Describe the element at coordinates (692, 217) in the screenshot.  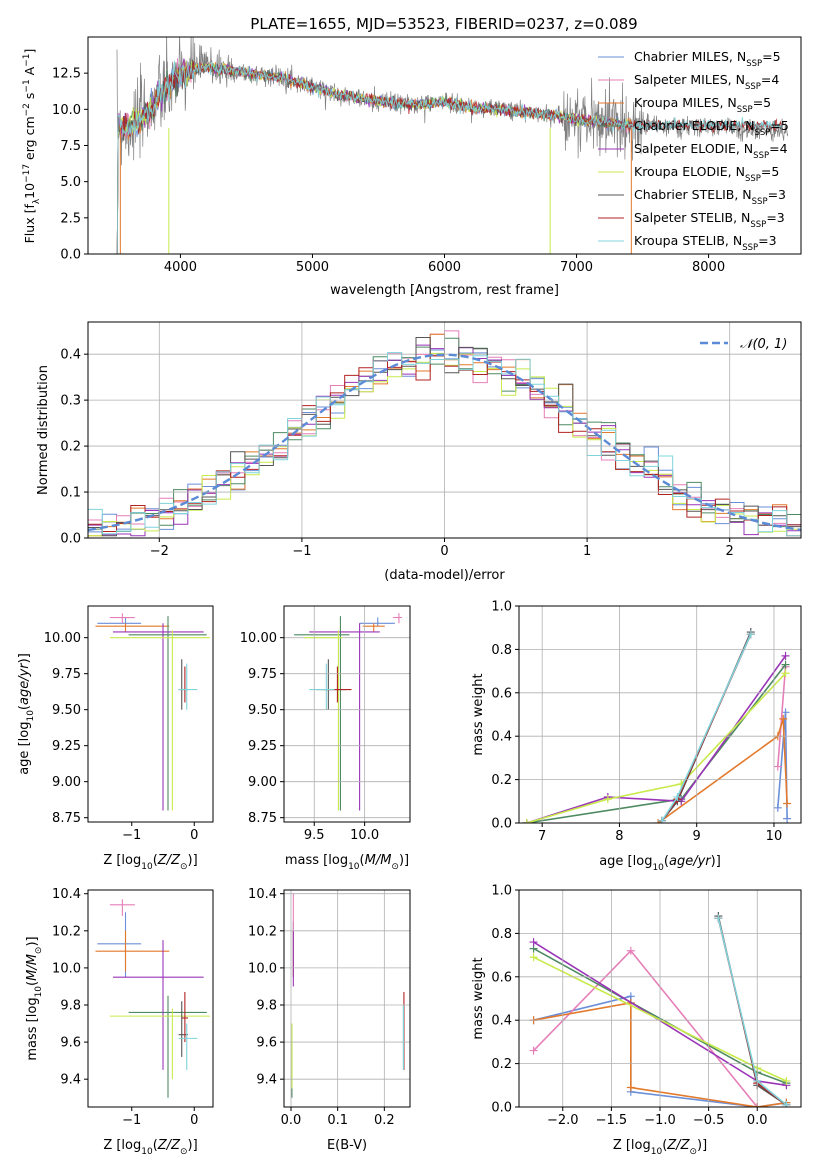
I see `legend-label-main: Salpeter STELIB, N` at that location.